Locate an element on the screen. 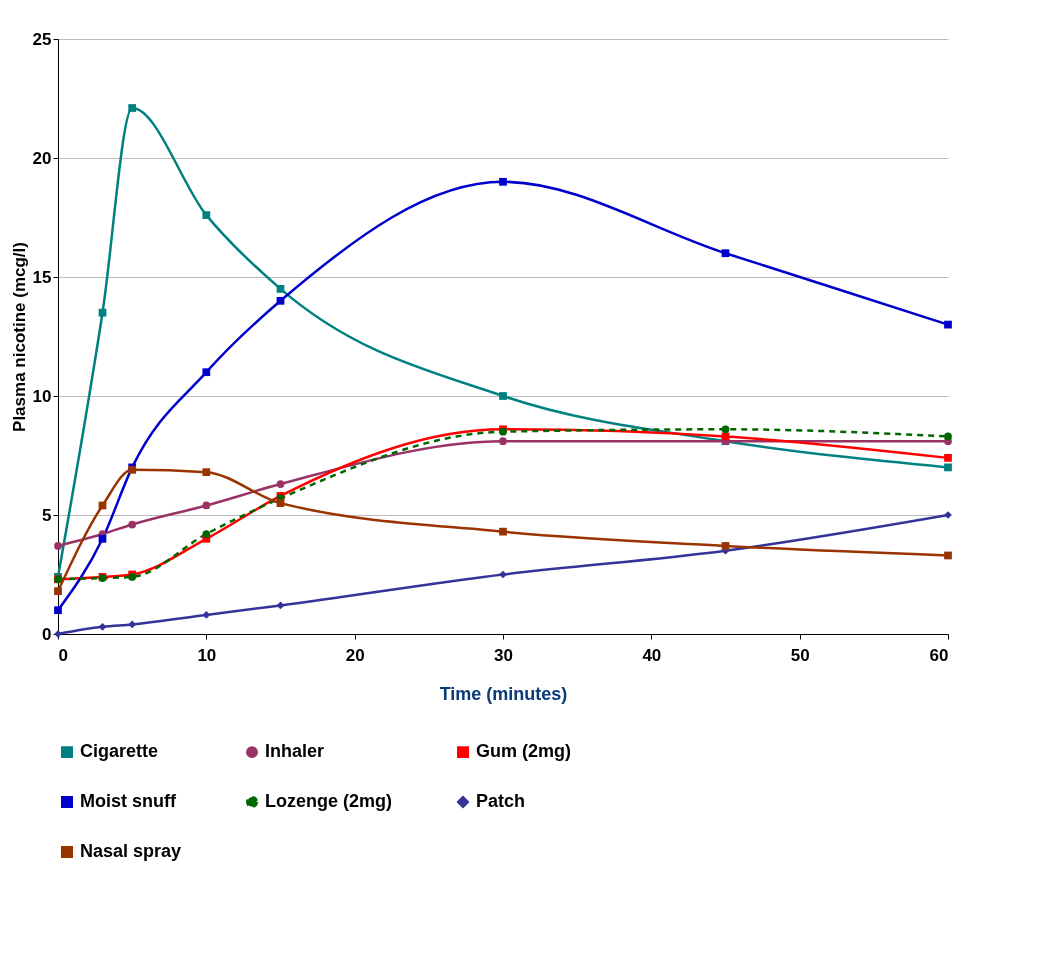 The image size is (1042, 963). x-tick-label: 10 is located at coordinates (207, 655).